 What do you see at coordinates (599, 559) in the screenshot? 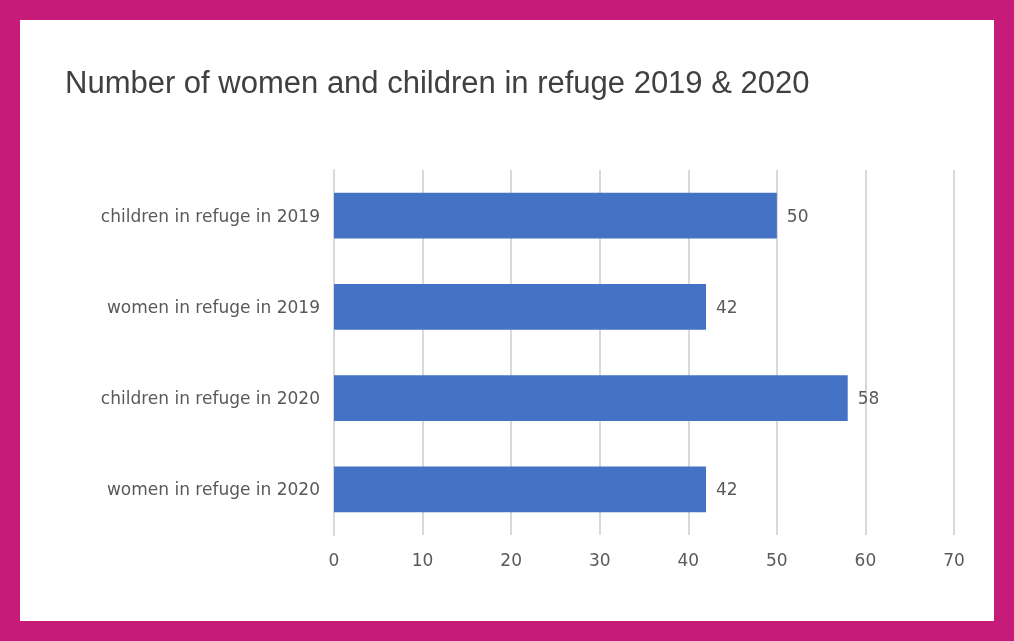
I see `x-tick-label: 30` at bounding box center [599, 559].